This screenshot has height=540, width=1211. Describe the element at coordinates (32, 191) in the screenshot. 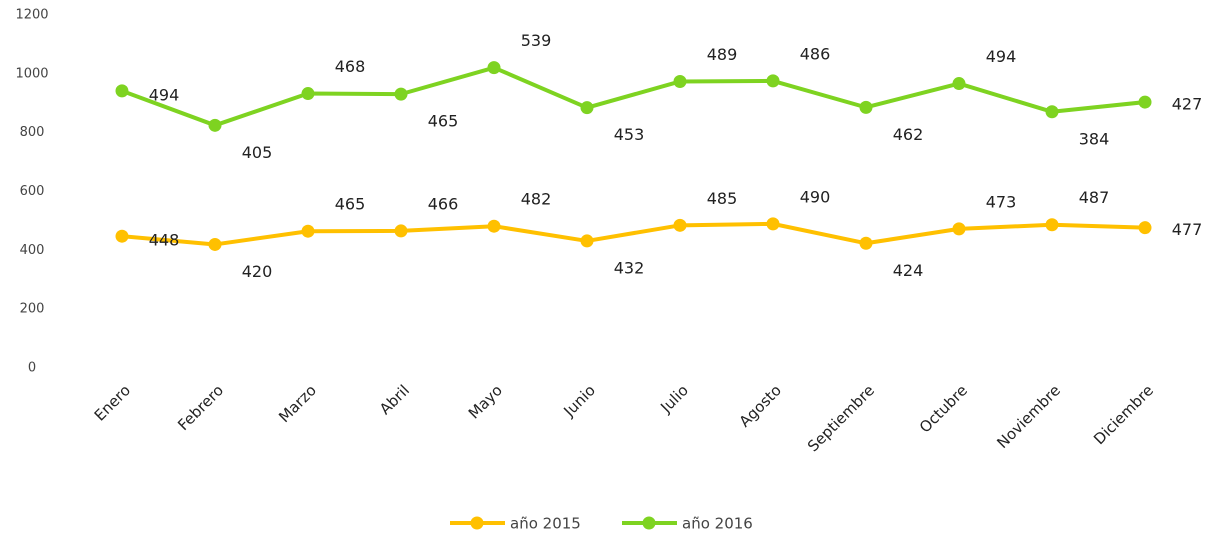

I see `y-tick-label: 600` at that location.